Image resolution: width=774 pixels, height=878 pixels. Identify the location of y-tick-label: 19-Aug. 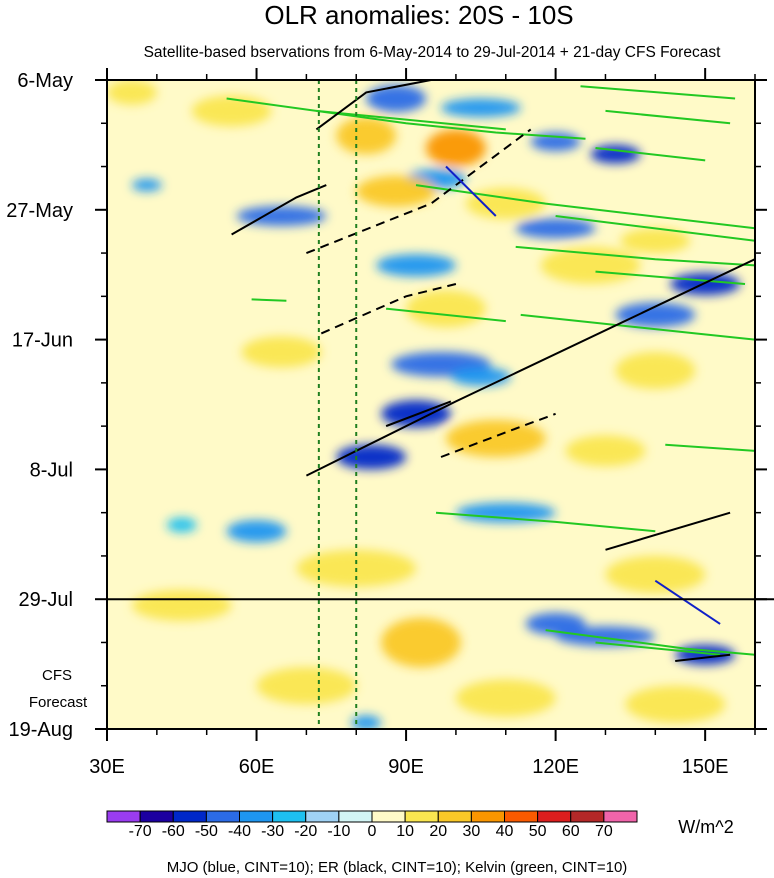
(41, 730).